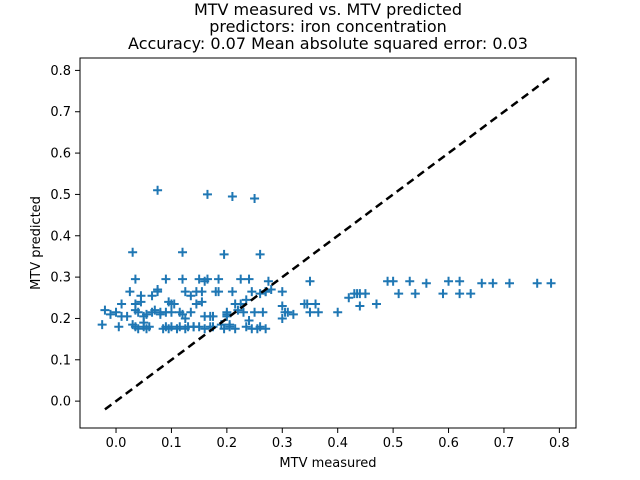 Image resolution: width=640 pixels, height=480 pixels. Describe the element at coordinates (60, 71) in the screenshot. I see `y-tick-label: 0.8` at that location.